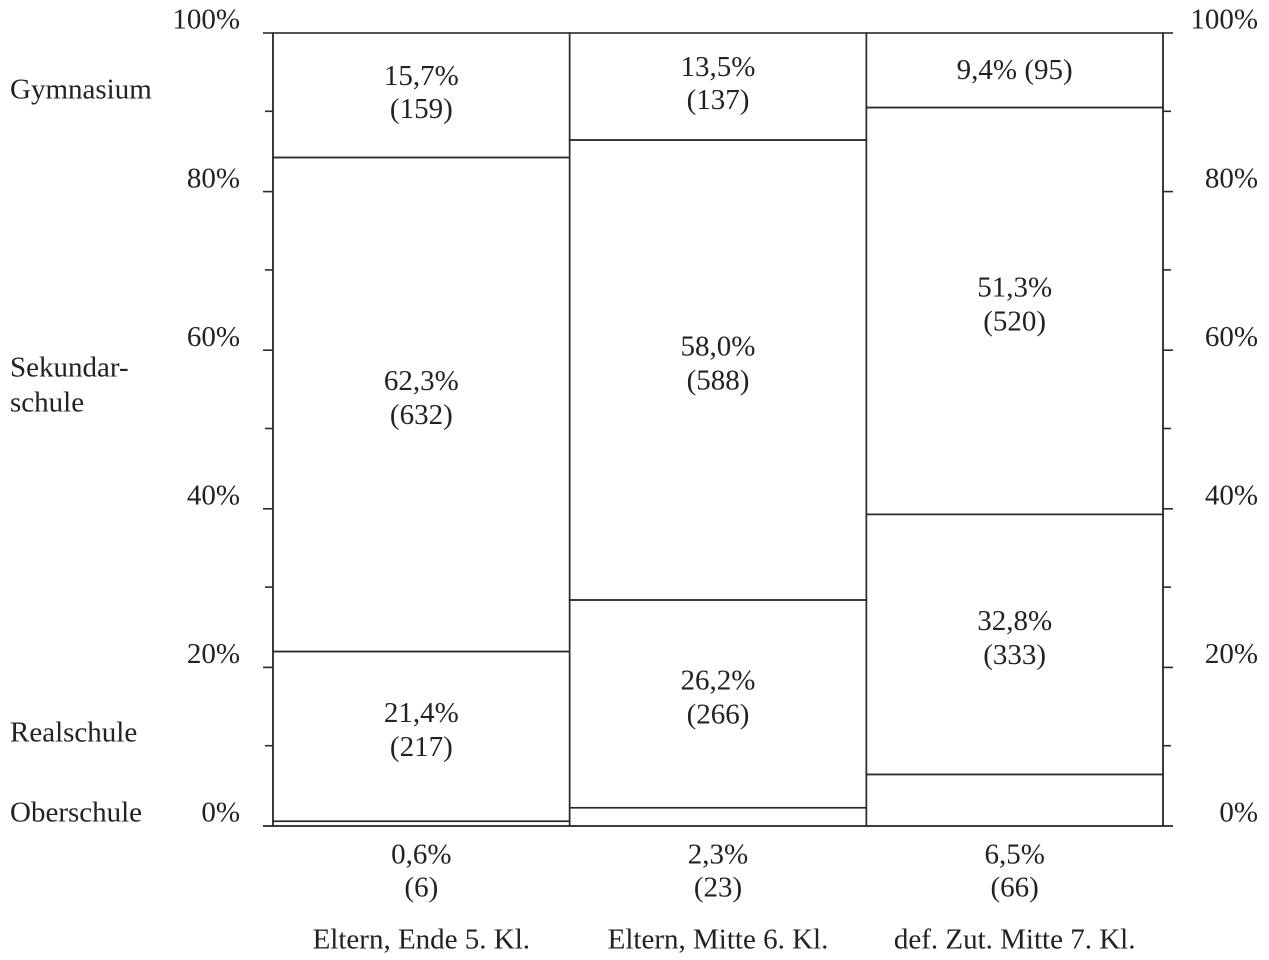 The width and height of the screenshot is (1269, 960). What do you see at coordinates (421, 713) in the screenshot?
I see `data-label-percent-realschule: 21,4%` at bounding box center [421, 713].